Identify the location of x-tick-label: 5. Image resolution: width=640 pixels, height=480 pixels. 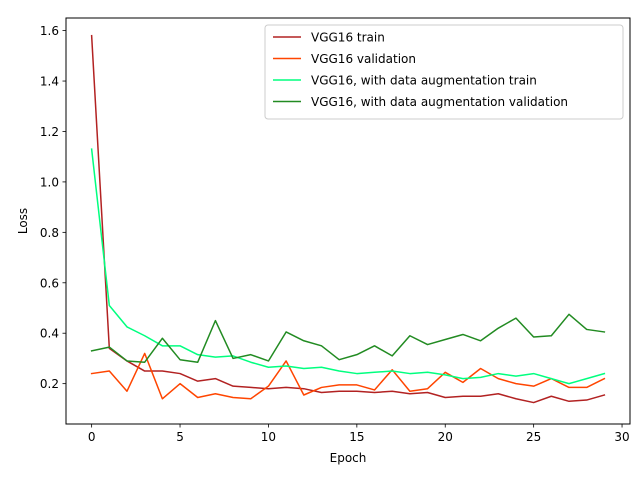
(180, 437).